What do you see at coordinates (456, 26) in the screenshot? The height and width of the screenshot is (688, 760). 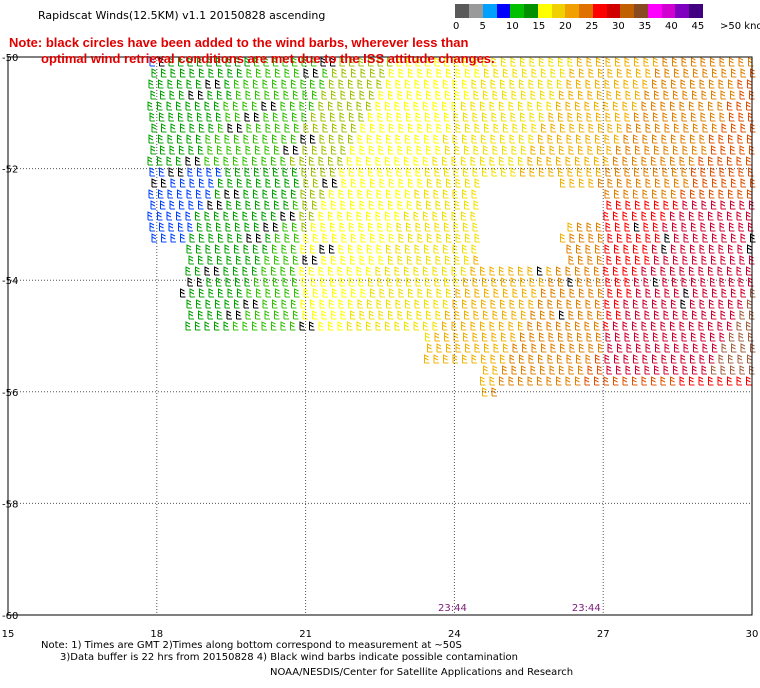 I see `legend-label: 0` at bounding box center [456, 26].